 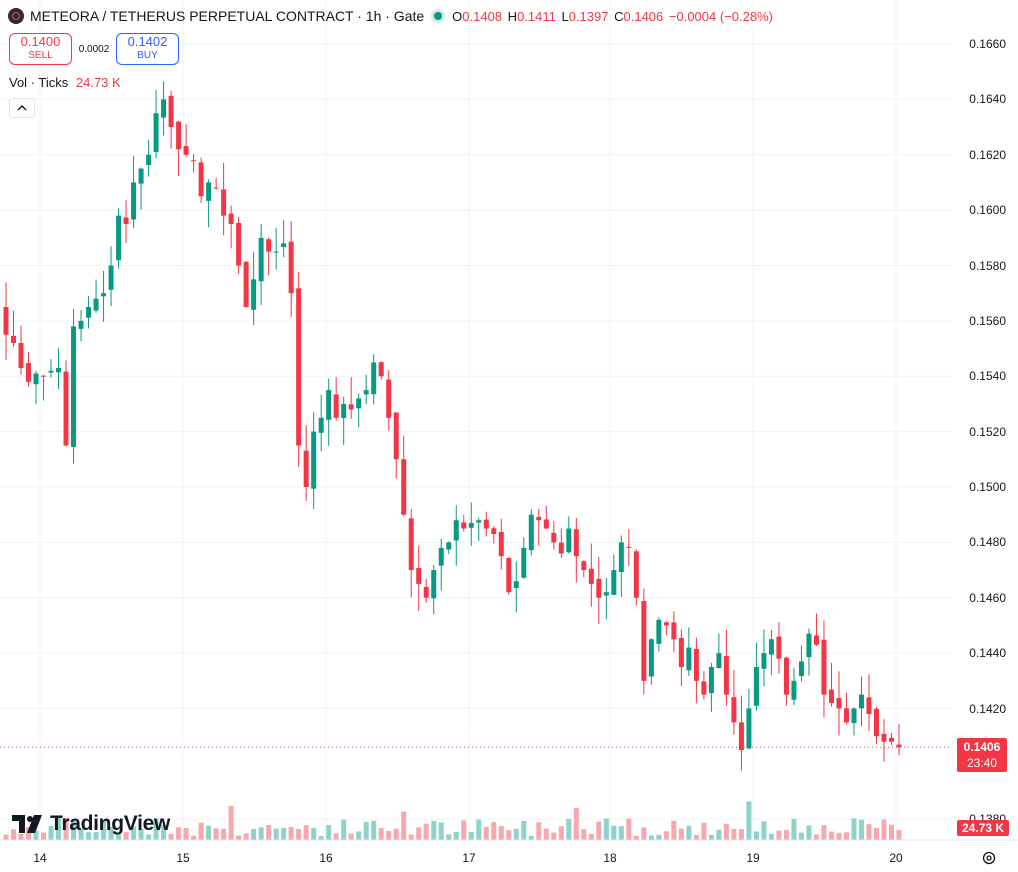 I want to click on buy-label: BUY, so click(x=147, y=55).